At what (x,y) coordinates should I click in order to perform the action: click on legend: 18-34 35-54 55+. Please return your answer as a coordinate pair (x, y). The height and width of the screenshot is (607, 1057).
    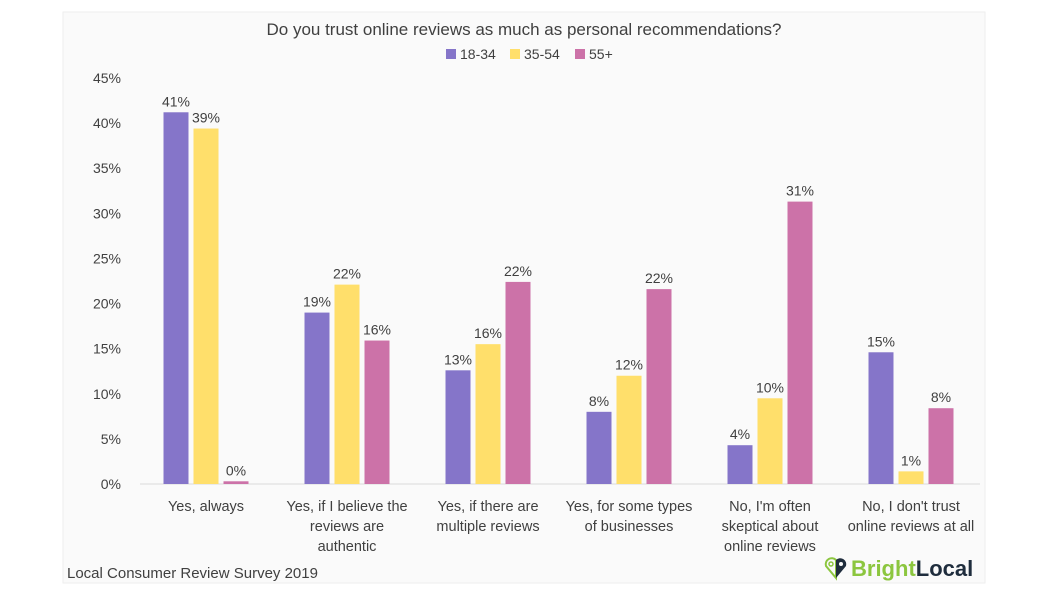
    Looking at the image, I should click on (529, 54).